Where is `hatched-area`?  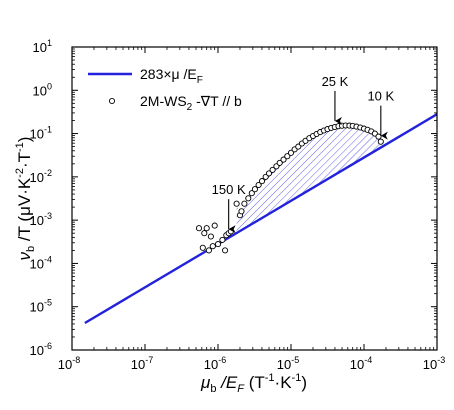 hatched-area is located at coordinates (308, 179).